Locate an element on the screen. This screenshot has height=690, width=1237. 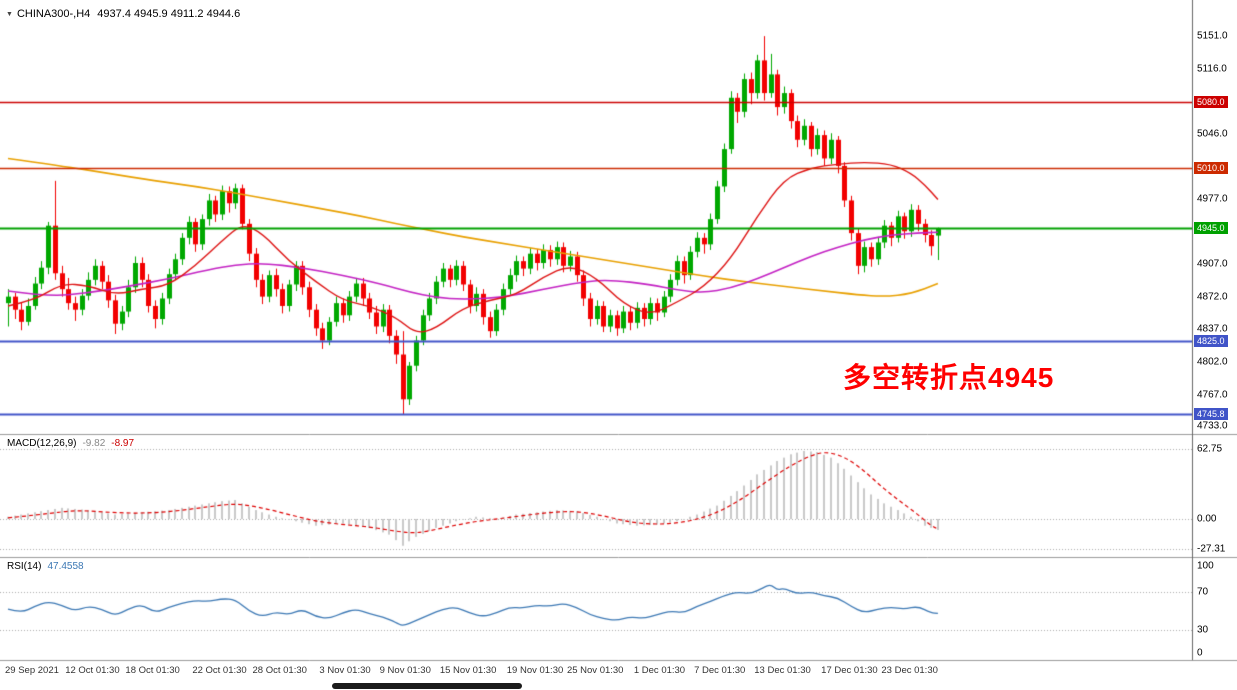
time-axis-label: 17 Dec 01:30 is located at coordinates (849, 670).